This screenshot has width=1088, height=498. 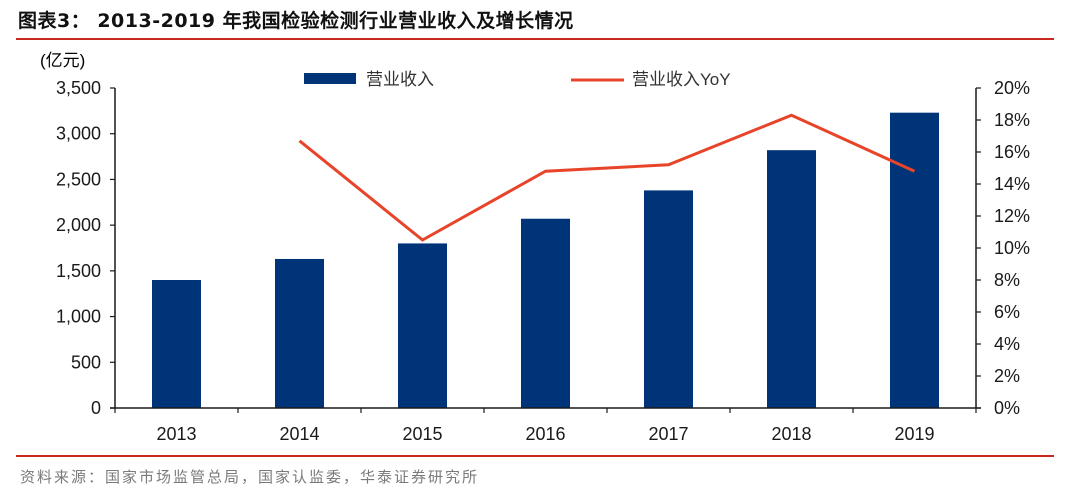 What do you see at coordinates (1012, 216) in the screenshot?
I see `right-tick-label: 12%` at bounding box center [1012, 216].